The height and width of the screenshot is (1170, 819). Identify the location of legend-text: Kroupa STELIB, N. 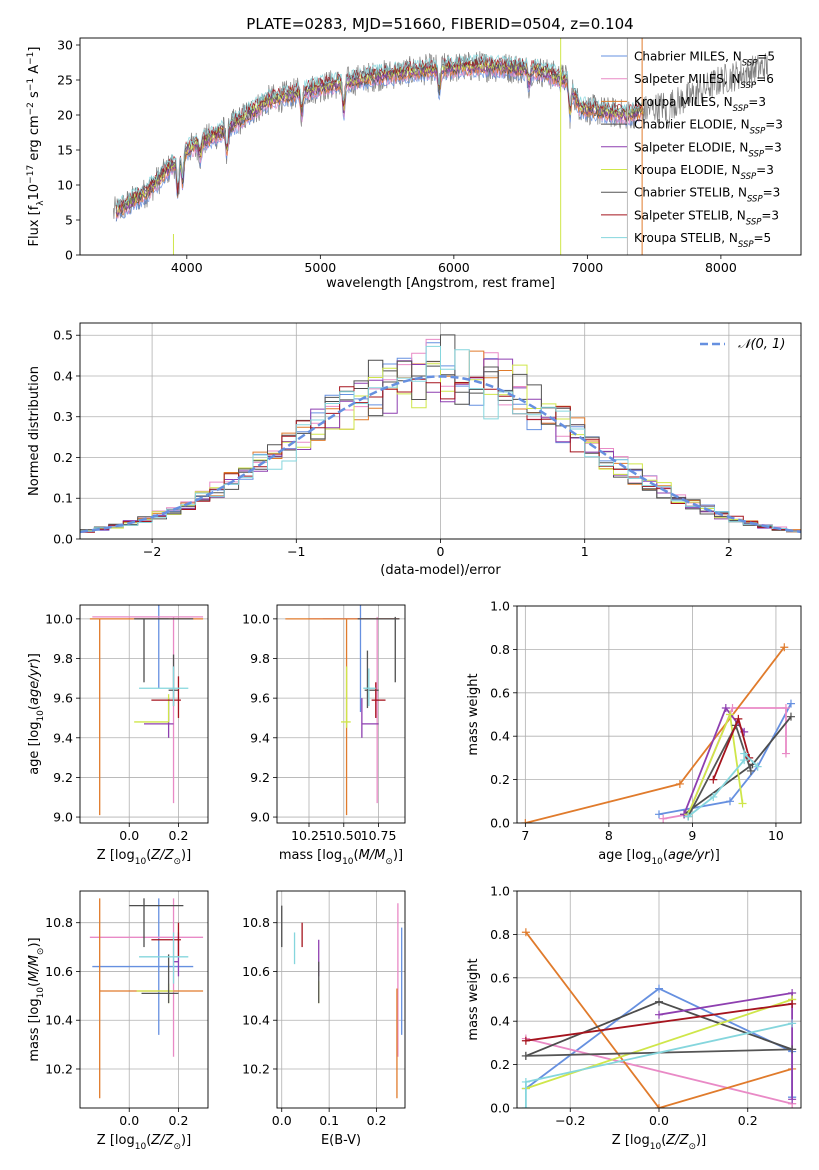
(686, 238).